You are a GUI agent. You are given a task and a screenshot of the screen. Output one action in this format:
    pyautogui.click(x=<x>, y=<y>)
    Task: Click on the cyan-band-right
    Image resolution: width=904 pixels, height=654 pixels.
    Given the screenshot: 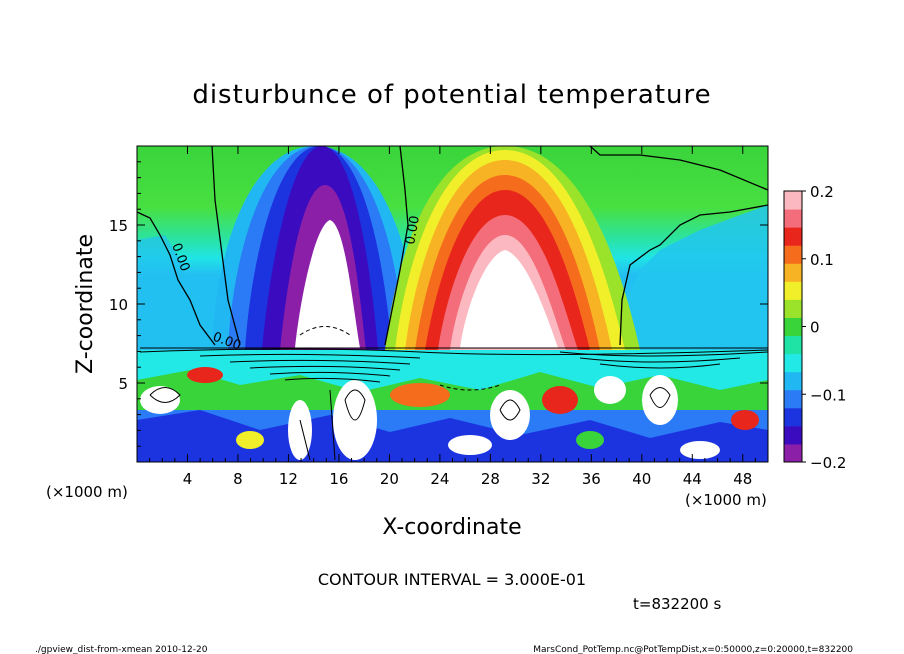 What is the action you would take?
    pyautogui.click(x=694, y=277)
    